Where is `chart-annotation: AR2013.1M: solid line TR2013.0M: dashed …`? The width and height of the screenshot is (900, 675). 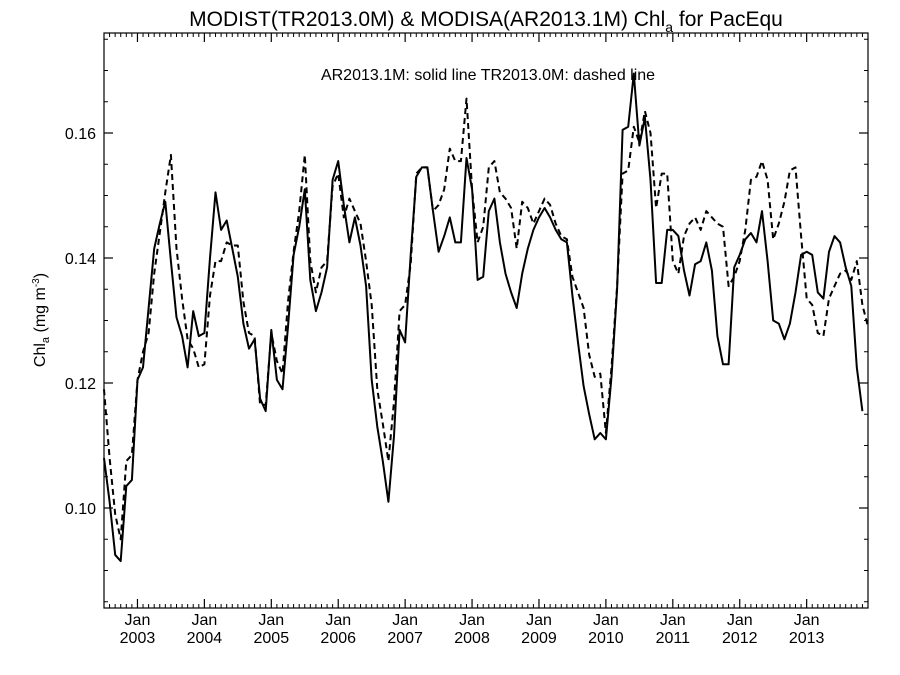 chart-annotation: AR2013.1M: solid line TR2013.0M: dashed … is located at coordinates (488, 75).